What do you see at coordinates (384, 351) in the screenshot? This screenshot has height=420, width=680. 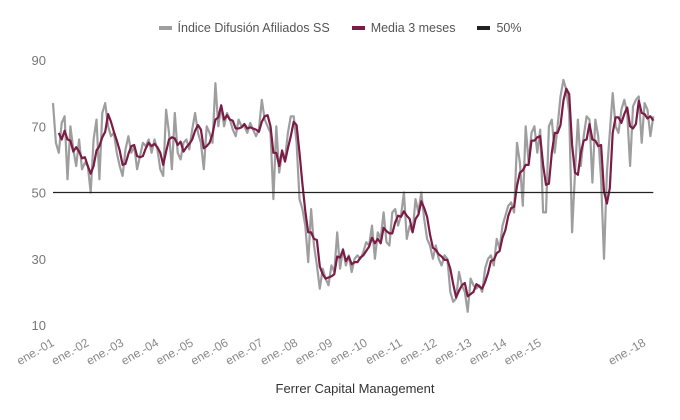 I see `x-tick-label: ene.-11` at bounding box center [384, 351].